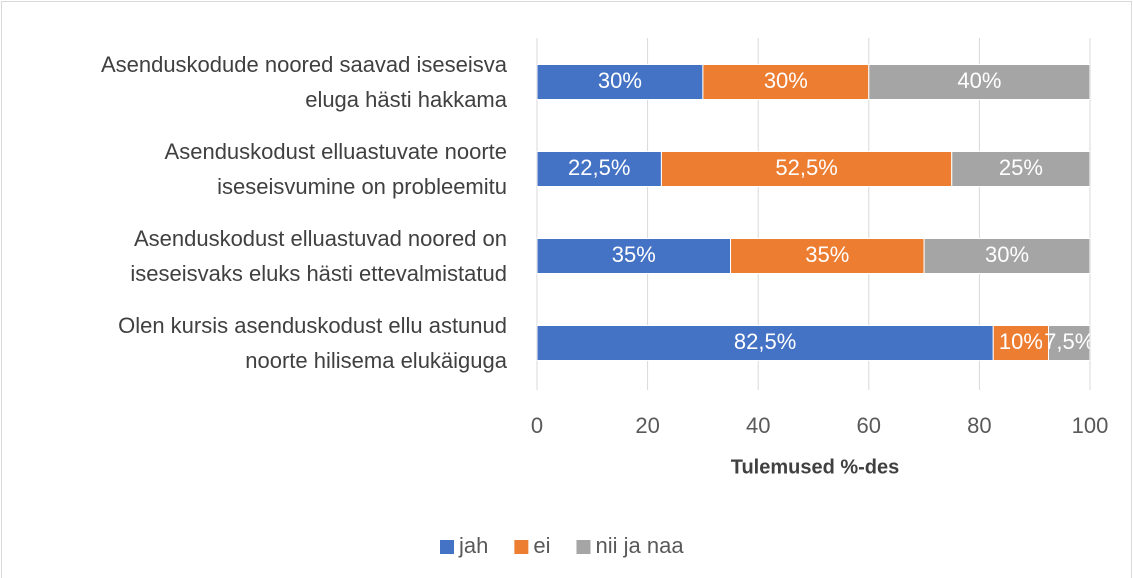 This screenshot has width=1133, height=578. What do you see at coordinates (541, 545) in the screenshot?
I see `legend-label: ei` at bounding box center [541, 545].